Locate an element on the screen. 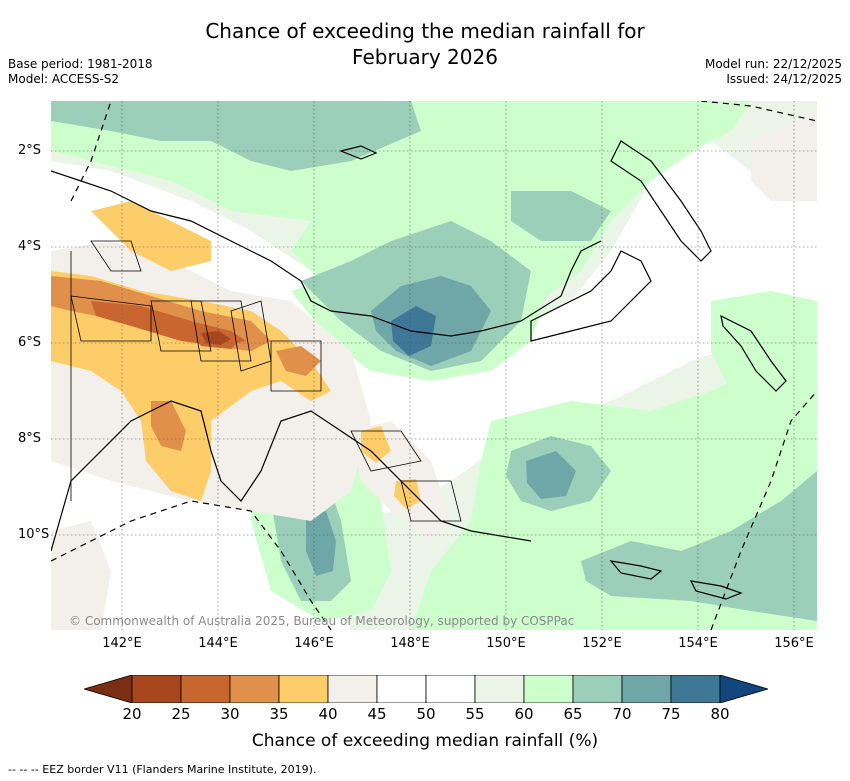  eez-border-south is located at coordinates (191, 565).